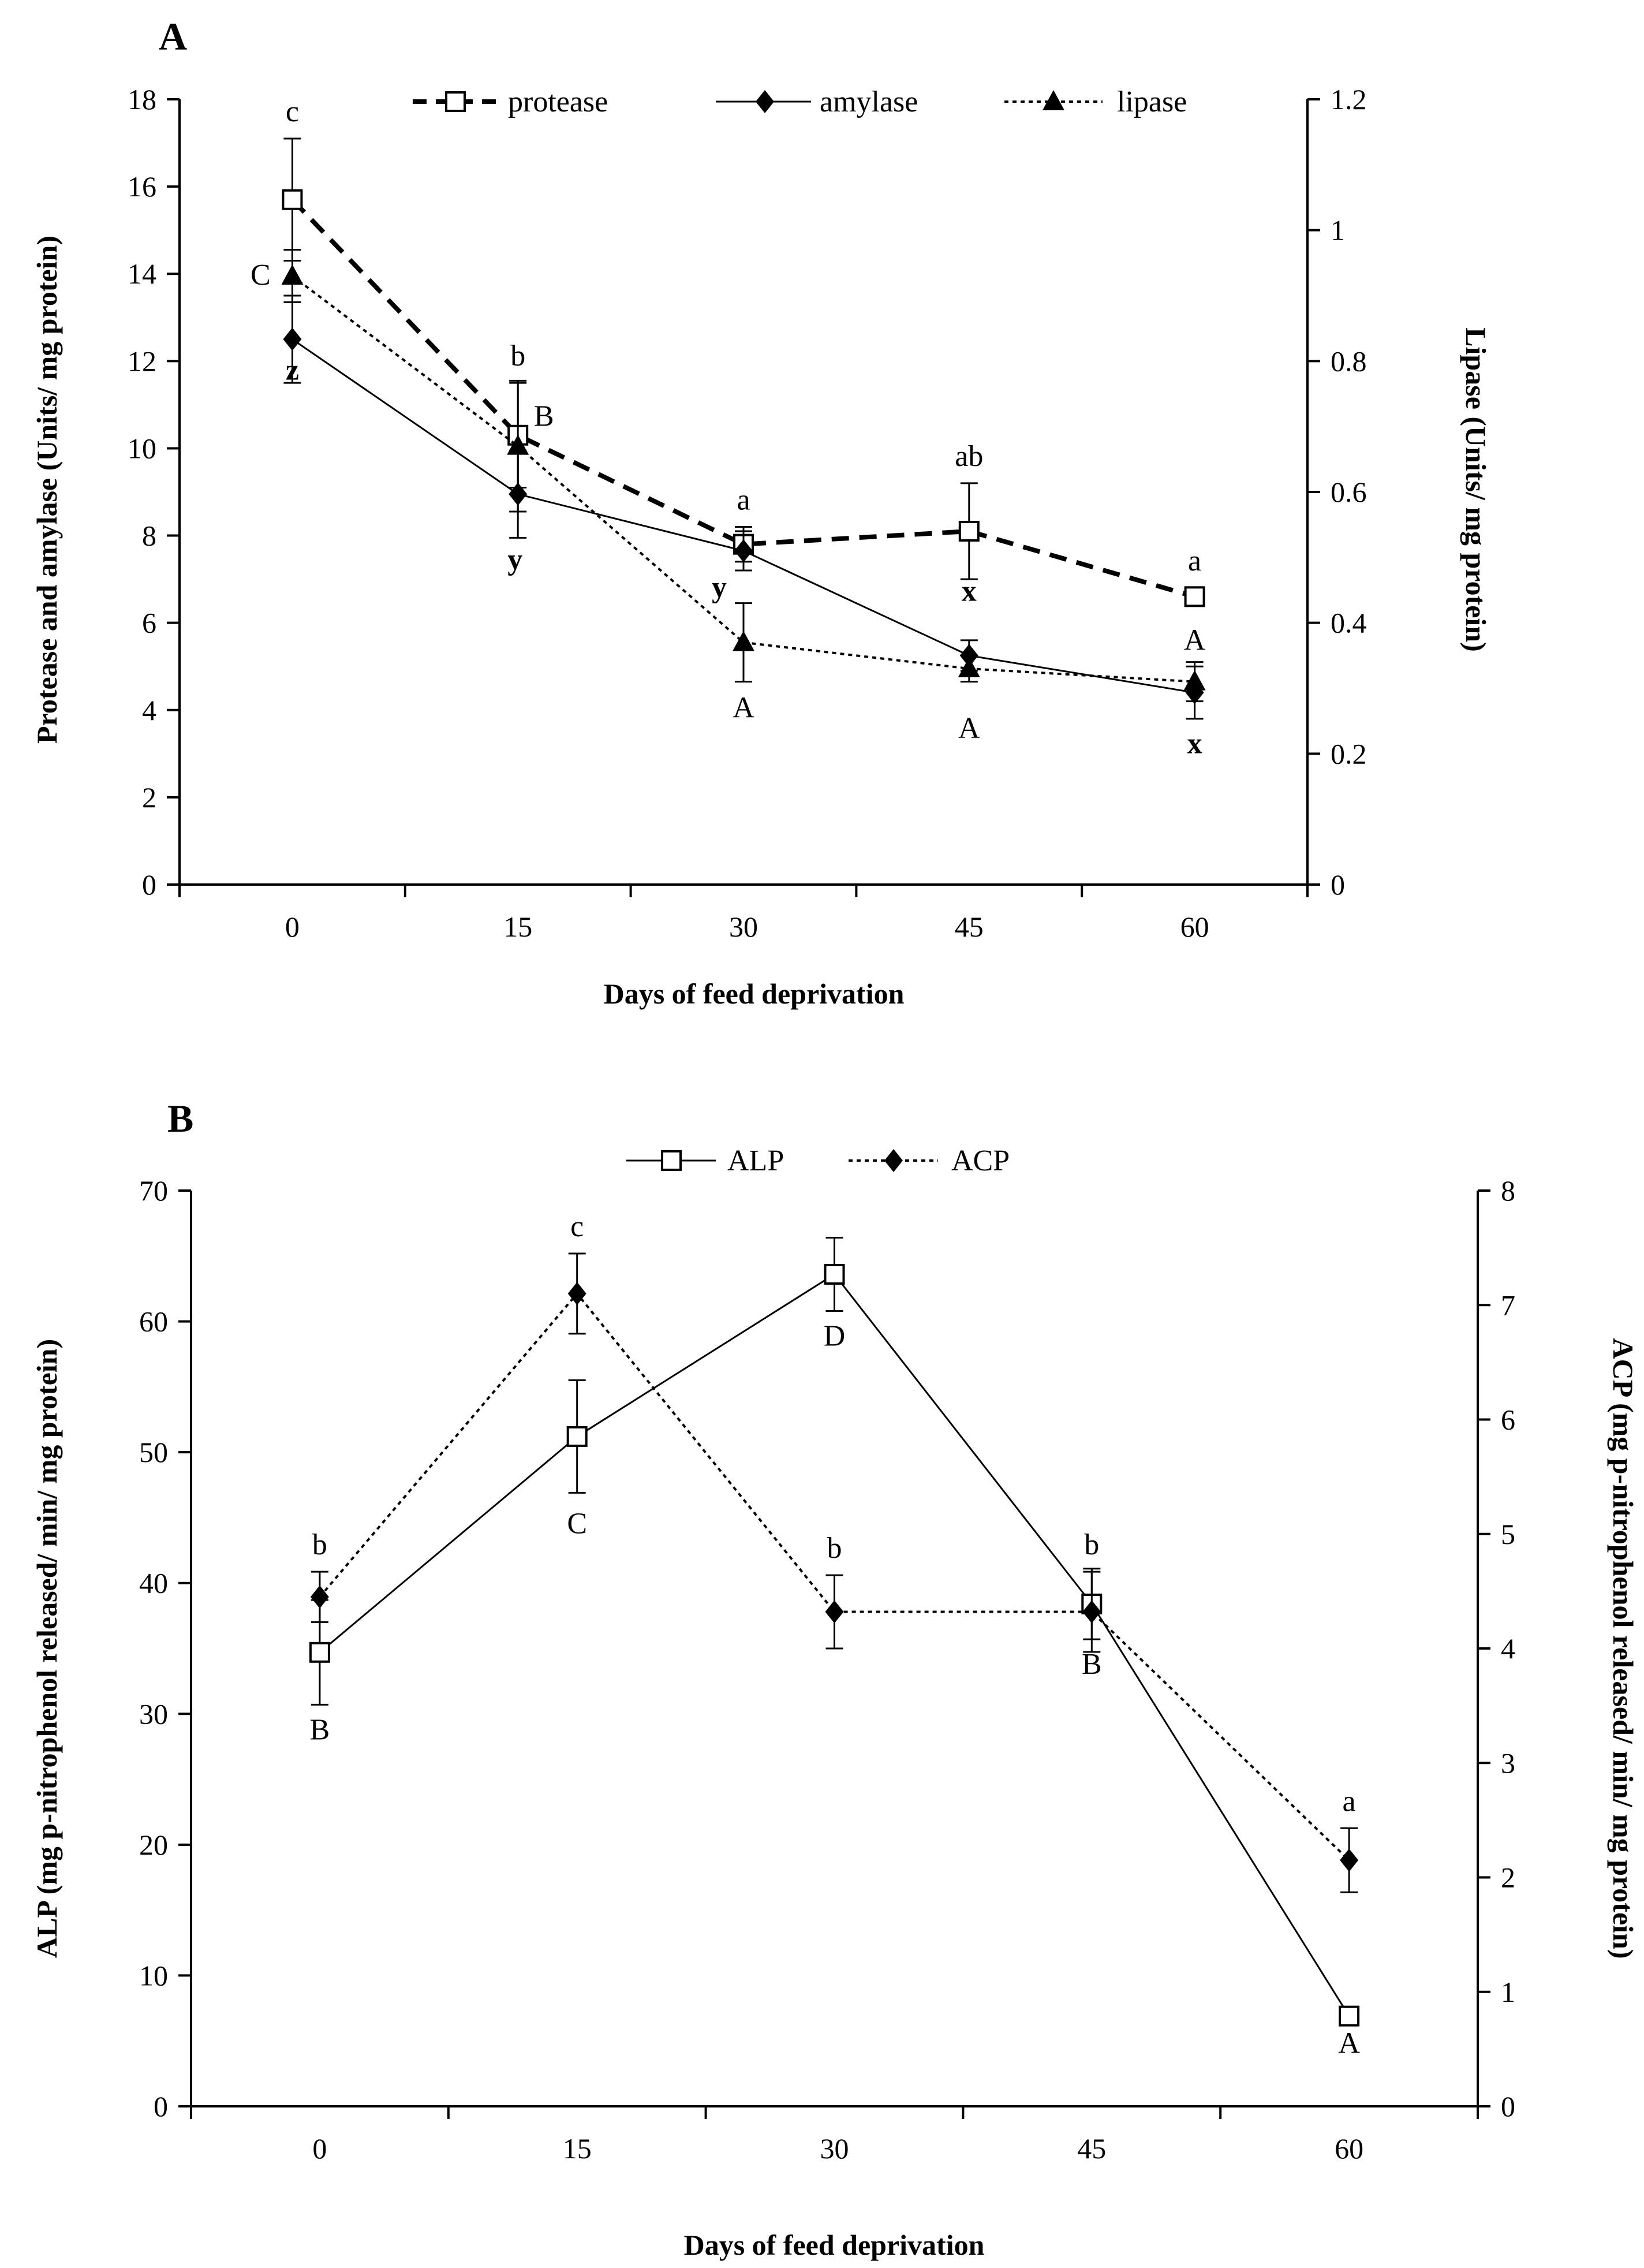  What do you see at coordinates (261, 275) in the screenshot?
I see `significance-label-lipase: C` at bounding box center [261, 275].